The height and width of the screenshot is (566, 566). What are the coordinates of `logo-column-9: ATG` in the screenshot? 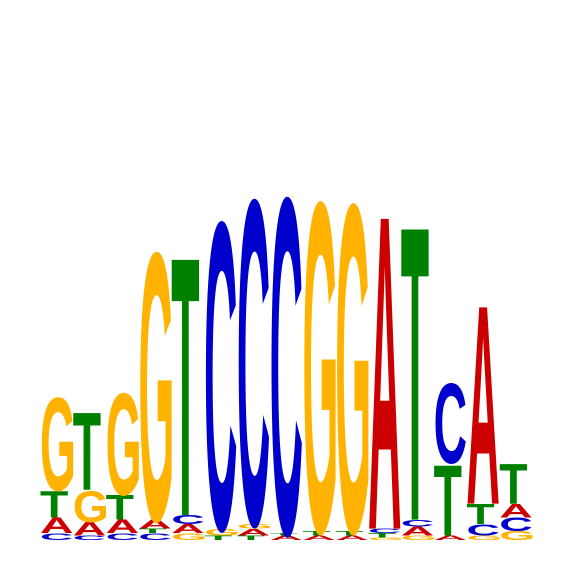 It's located at (320, 335).